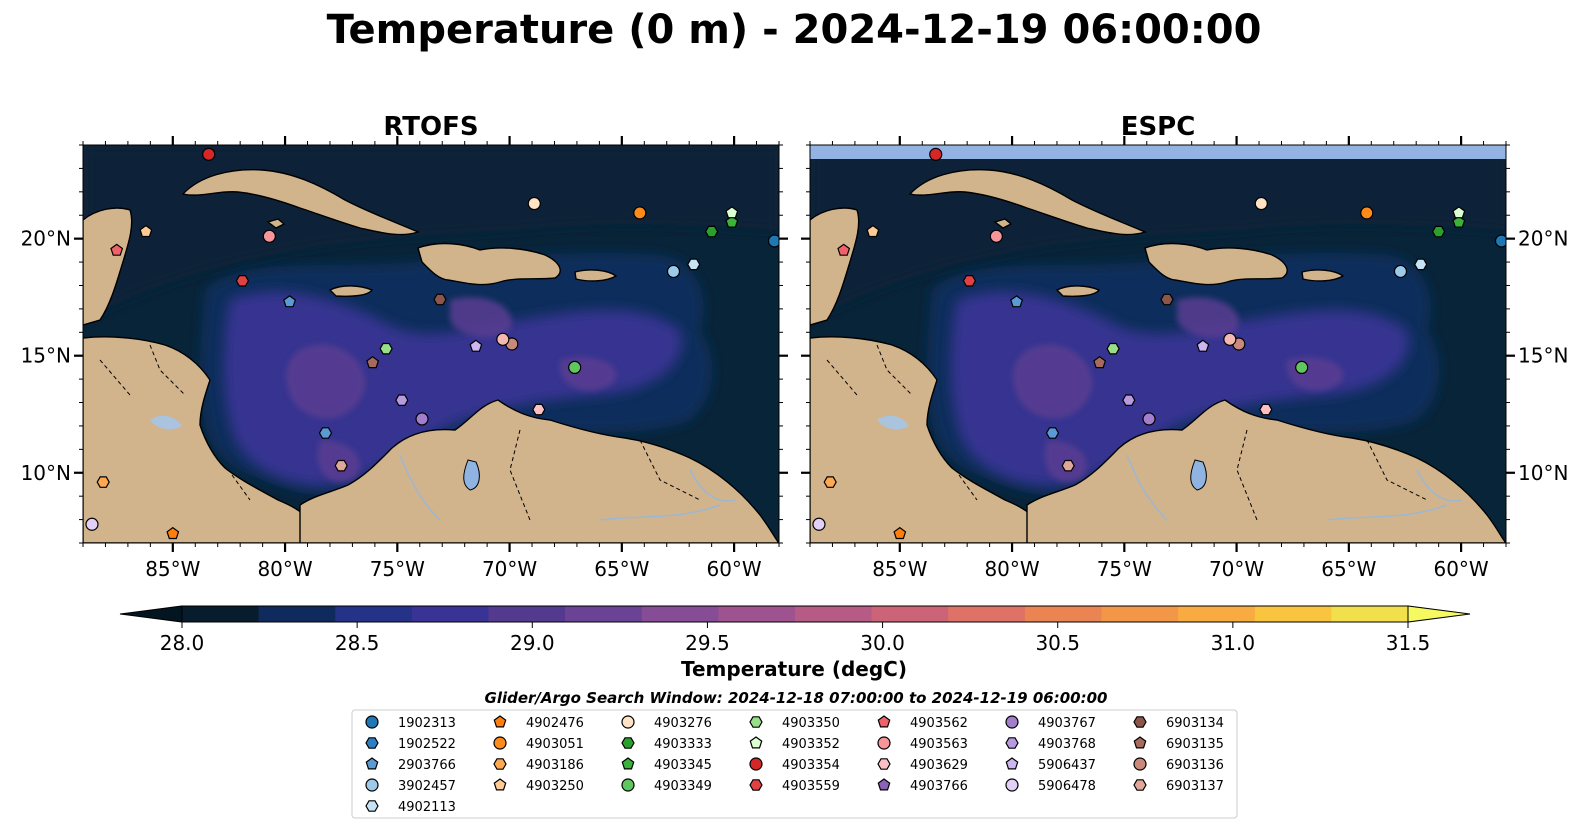  What do you see at coordinates (151, 614) in the screenshot?
I see `colorbar-extend-low` at bounding box center [151, 614].